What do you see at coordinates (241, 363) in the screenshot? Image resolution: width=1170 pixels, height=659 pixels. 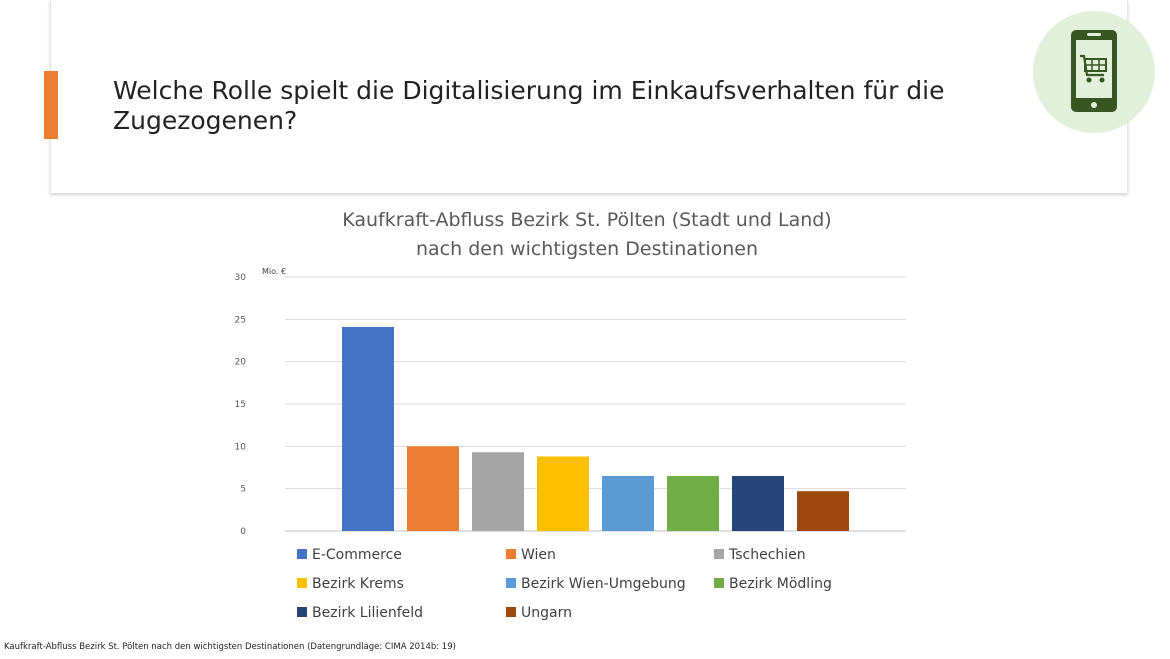 I see `y-tick-label: 20` at bounding box center [241, 363].